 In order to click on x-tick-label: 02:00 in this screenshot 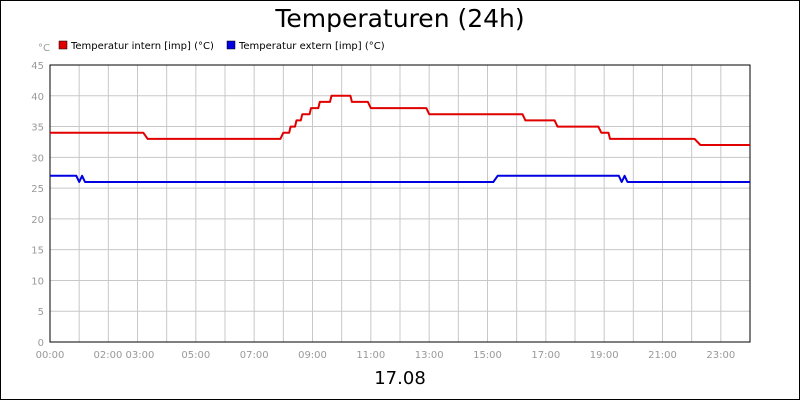, I will do `click(108, 355)`.